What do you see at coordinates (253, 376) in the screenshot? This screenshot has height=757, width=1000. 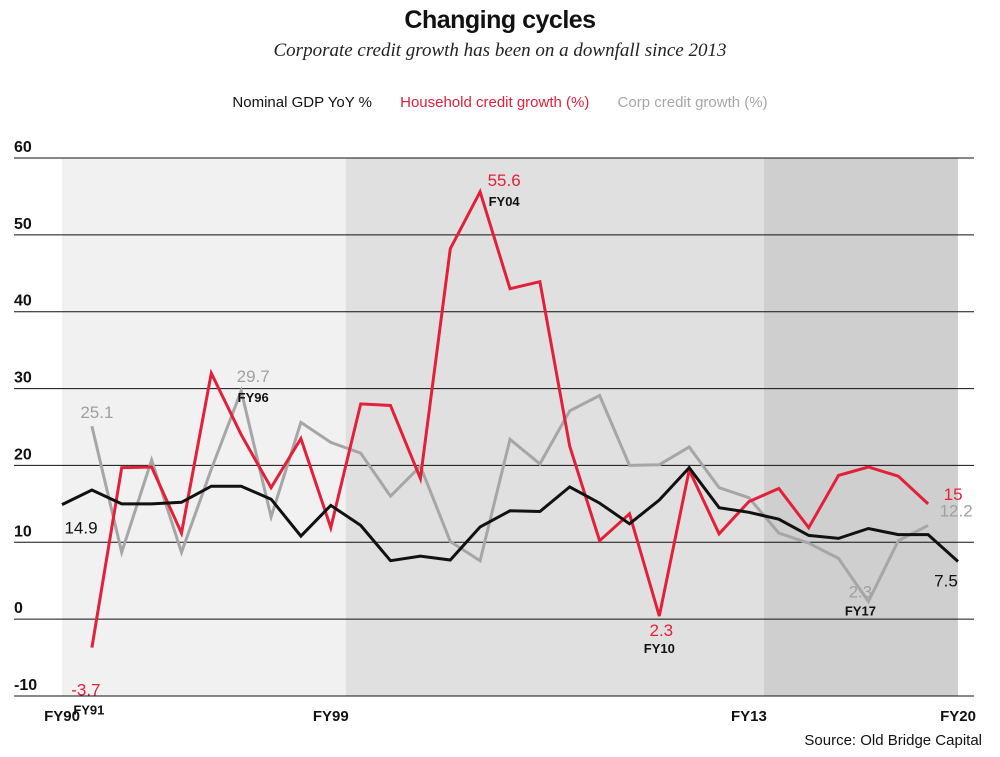 I see `annotation-value: 29.7` at bounding box center [253, 376].